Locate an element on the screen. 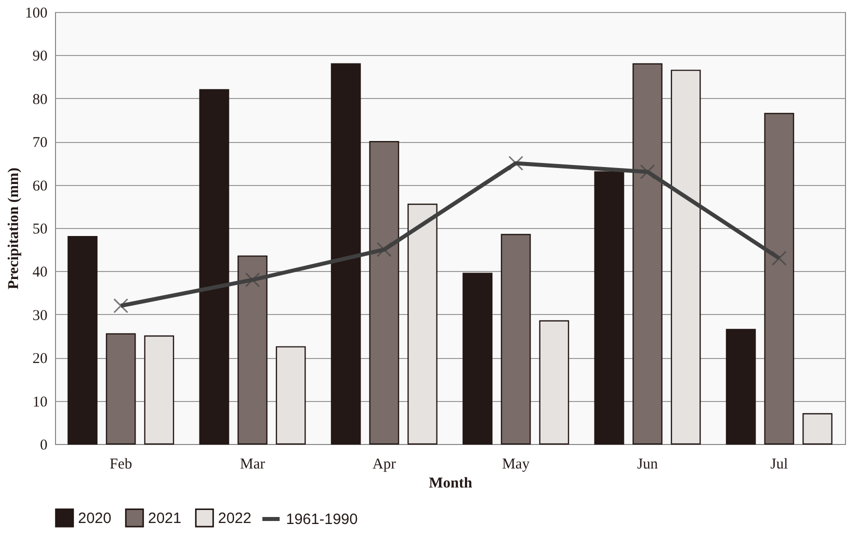 This screenshot has height=545, width=860. y-axis-title: Precipitation (mm) is located at coordinates (14, 229).